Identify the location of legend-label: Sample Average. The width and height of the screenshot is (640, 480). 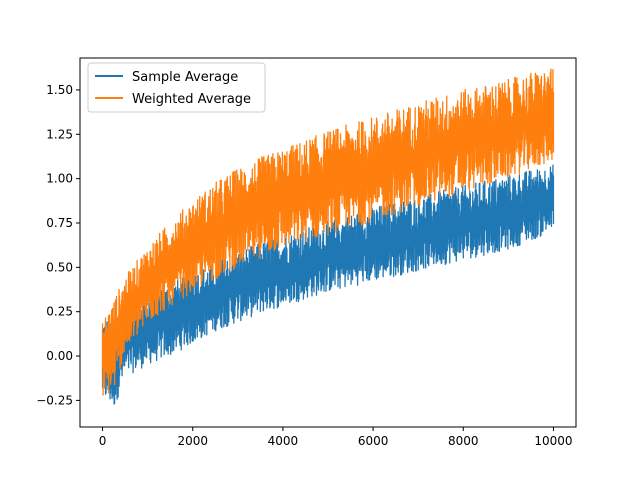
(185, 77).